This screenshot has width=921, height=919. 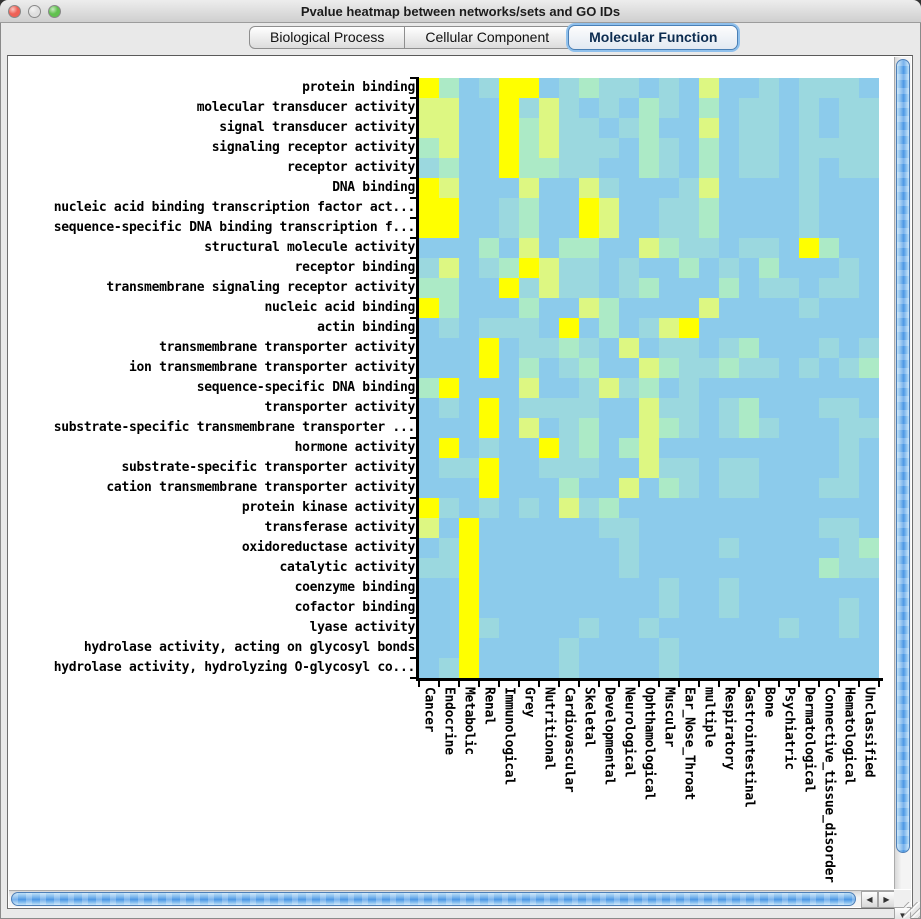 I want to click on horizontal-scrollbar: ◀ ▶, so click(x=452, y=899).